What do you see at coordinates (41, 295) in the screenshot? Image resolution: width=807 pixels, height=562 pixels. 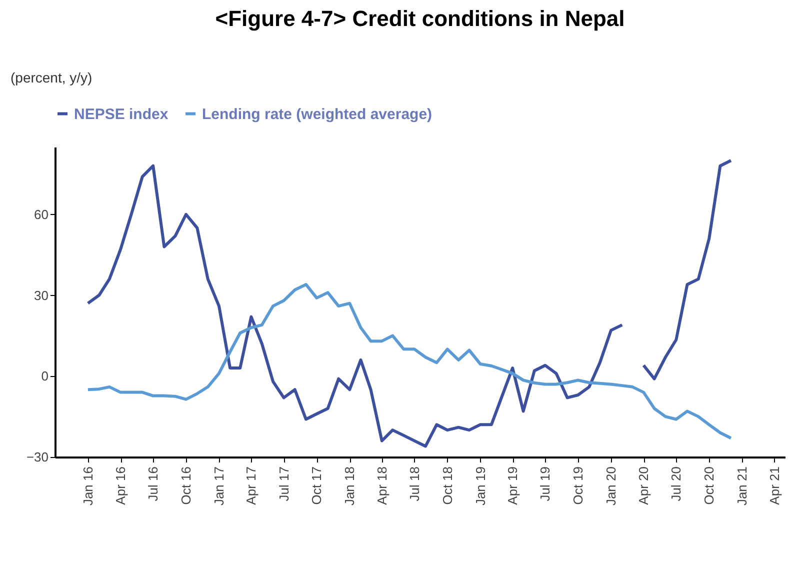 I see `y-tick-label: 30` at bounding box center [41, 295].